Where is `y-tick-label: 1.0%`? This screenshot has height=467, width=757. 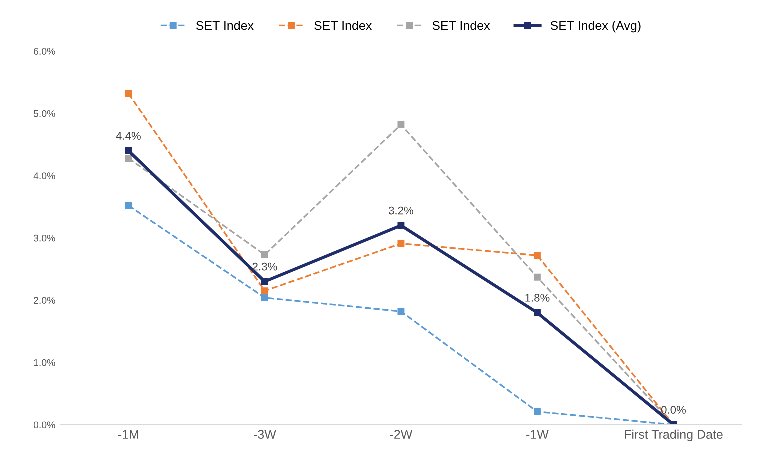
y-tick-label: 1.0% is located at coordinates (45, 362).